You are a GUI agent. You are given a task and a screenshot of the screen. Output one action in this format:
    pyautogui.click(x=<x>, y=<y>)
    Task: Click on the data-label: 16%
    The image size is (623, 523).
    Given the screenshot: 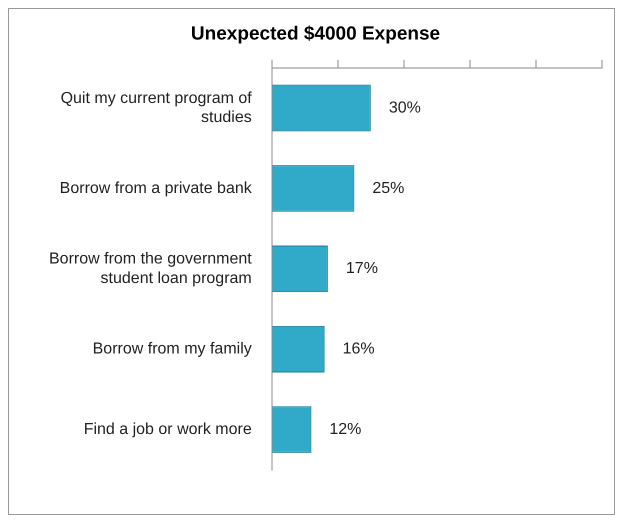 What is the action you would take?
    pyautogui.click(x=358, y=349)
    